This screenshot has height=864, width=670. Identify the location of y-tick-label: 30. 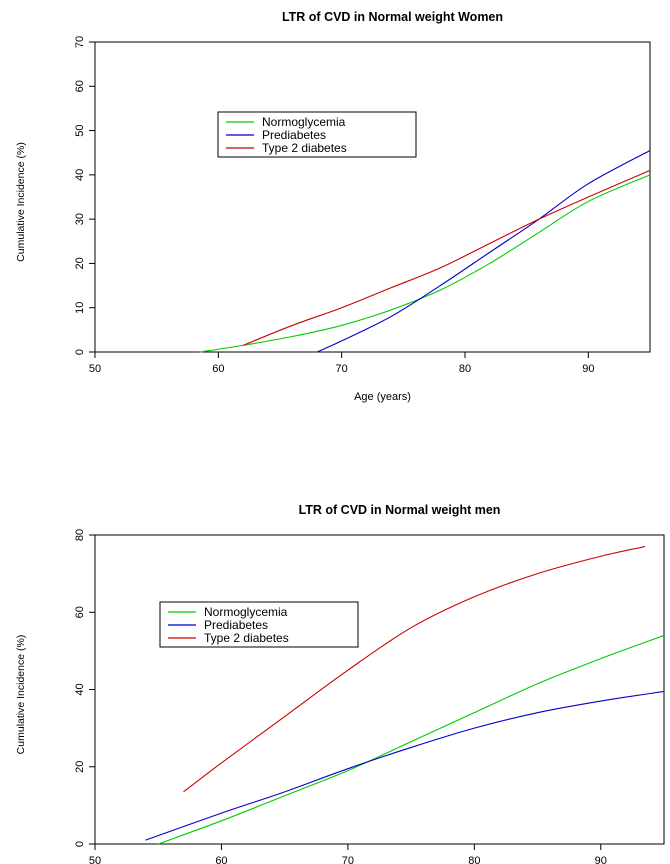
(80, 219).